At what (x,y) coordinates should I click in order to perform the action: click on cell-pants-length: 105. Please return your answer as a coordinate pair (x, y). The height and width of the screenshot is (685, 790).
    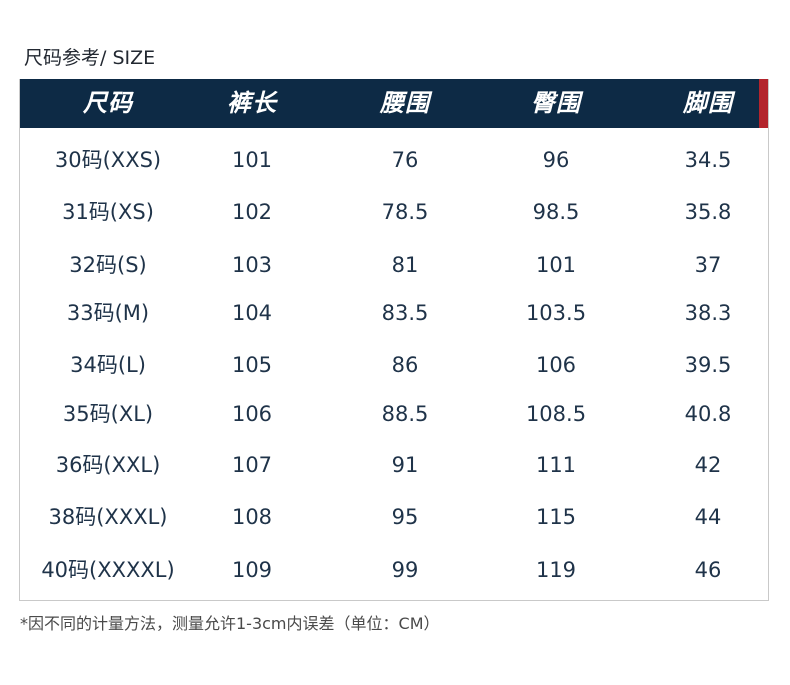
    Looking at the image, I should click on (252, 365).